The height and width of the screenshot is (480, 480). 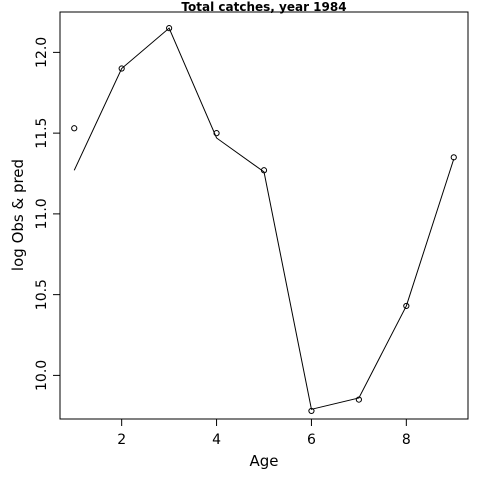 What do you see at coordinates (42, 375) in the screenshot?
I see `y-tick-label: 10.0` at bounding box center [42, 375].